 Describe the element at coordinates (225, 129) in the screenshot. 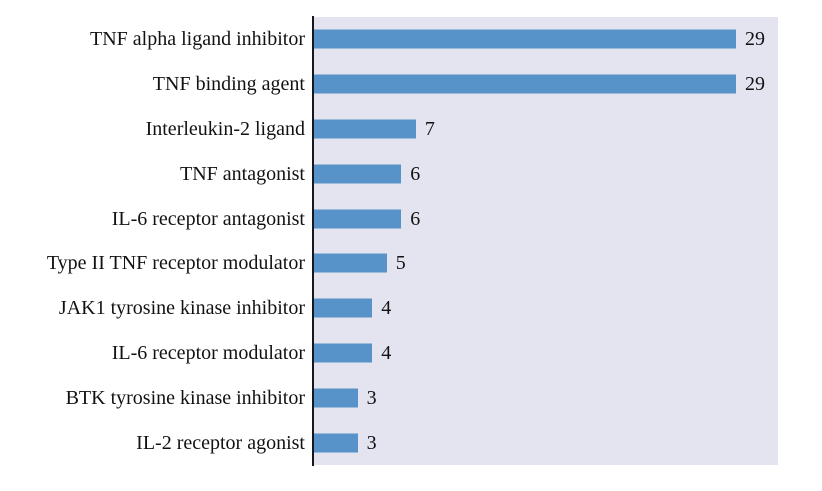

I see `category-label: Interleukin-2 ligand` at that location.